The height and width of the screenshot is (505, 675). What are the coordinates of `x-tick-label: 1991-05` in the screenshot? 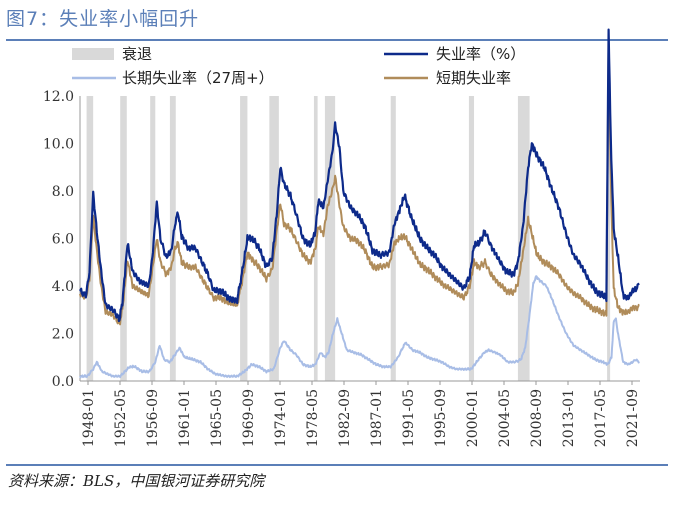 It's located at (409, 418).